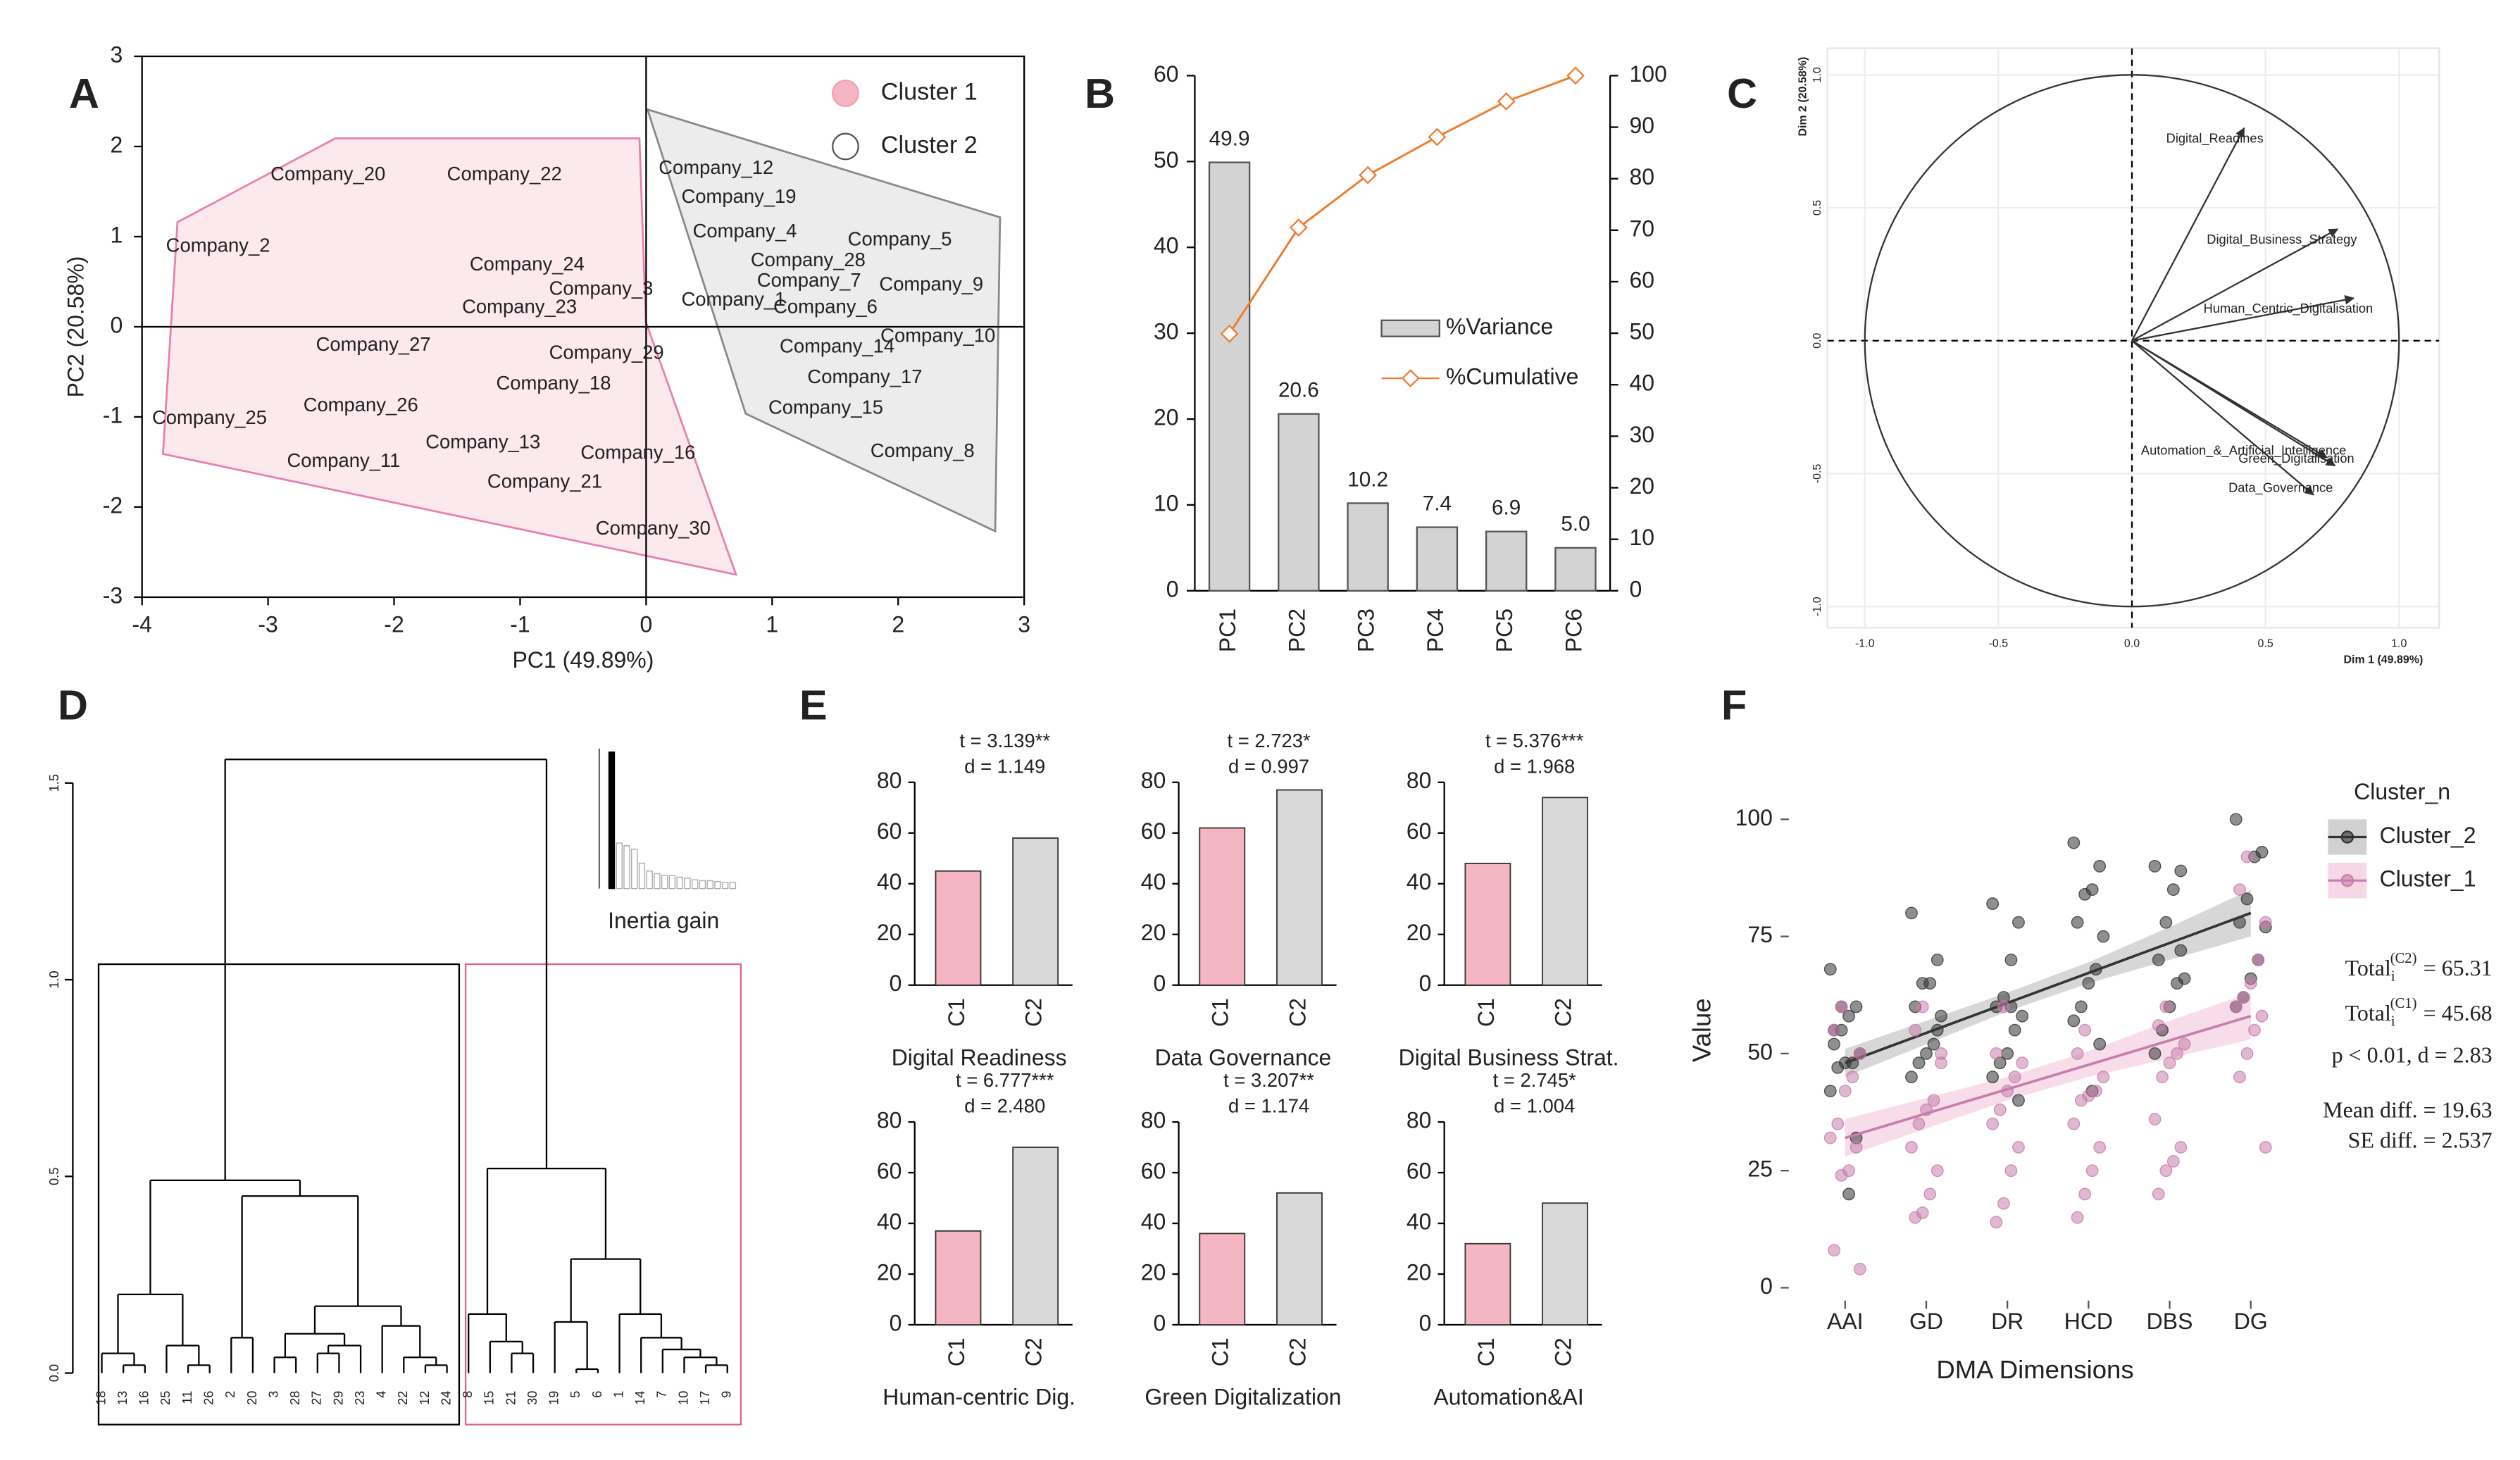 The height and width of the screenshot is (1460, 2520). I want to click on y-tick-label: -1.0, so click(1817, 606).